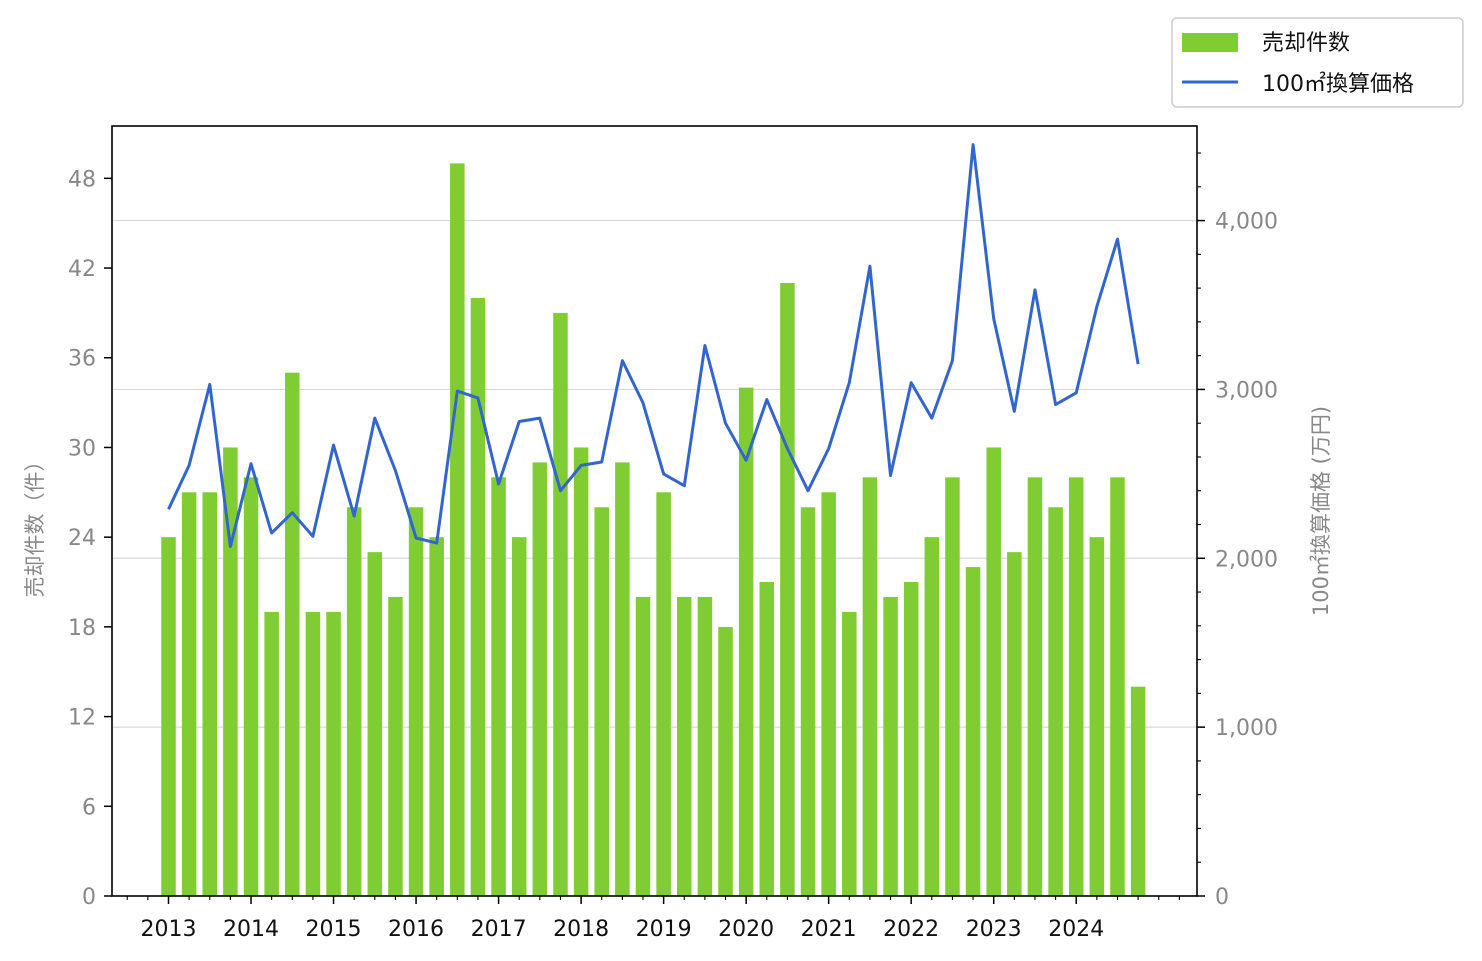 This screenshot has height=961, width=1482. I want to click on left-axis-title: 売却件数（件）, so click(35, 524).